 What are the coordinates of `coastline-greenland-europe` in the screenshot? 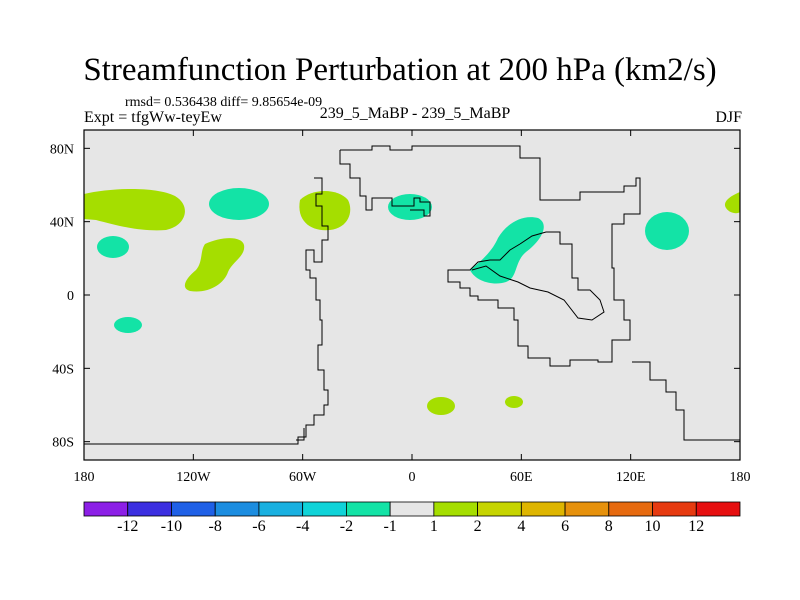 It's located at (490, 256).